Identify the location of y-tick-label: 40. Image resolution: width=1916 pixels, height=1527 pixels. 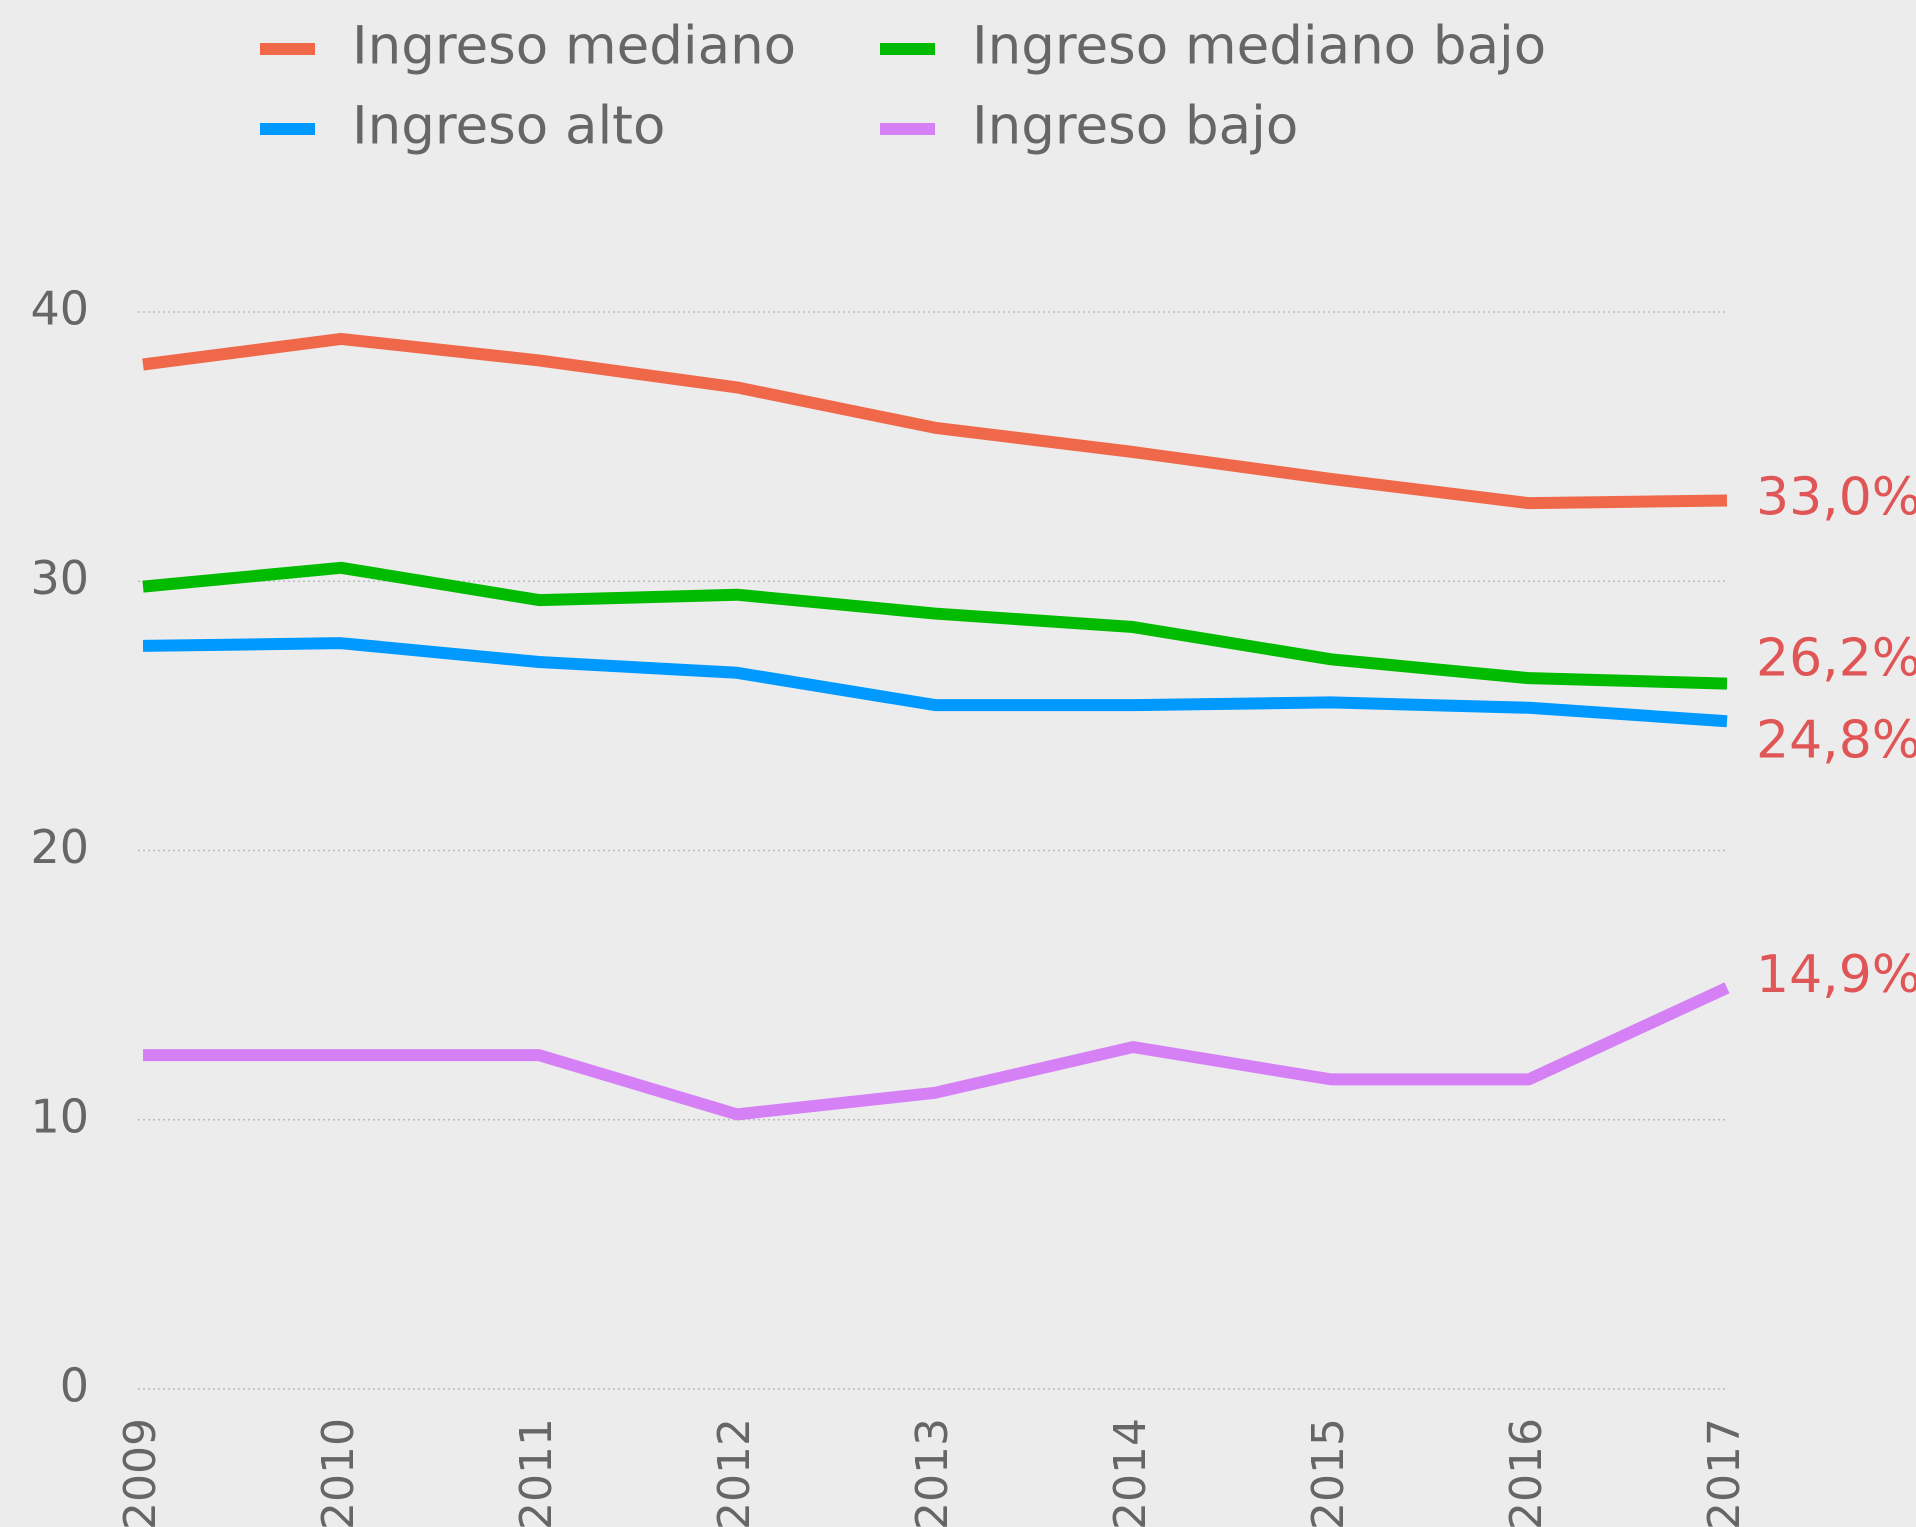
(59, 309).